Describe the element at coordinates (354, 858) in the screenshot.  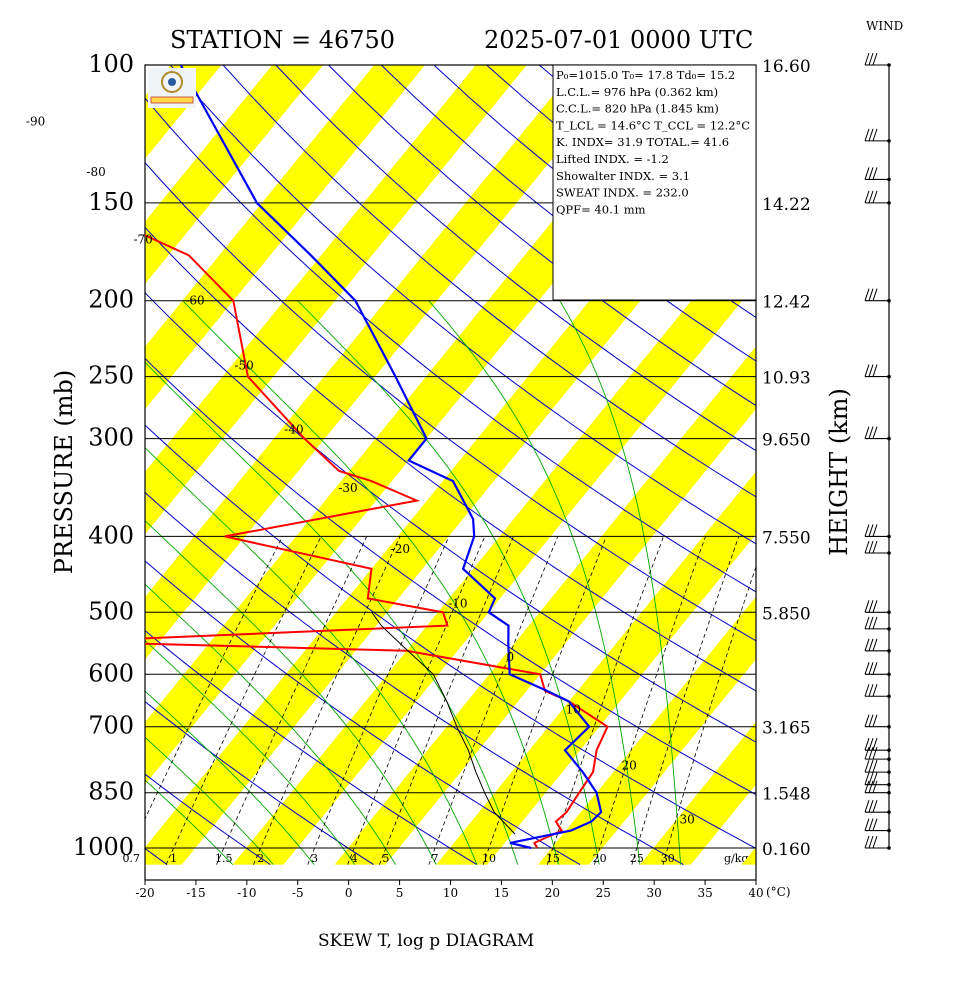
I see `mixing-ratio-label: 4` at that location.